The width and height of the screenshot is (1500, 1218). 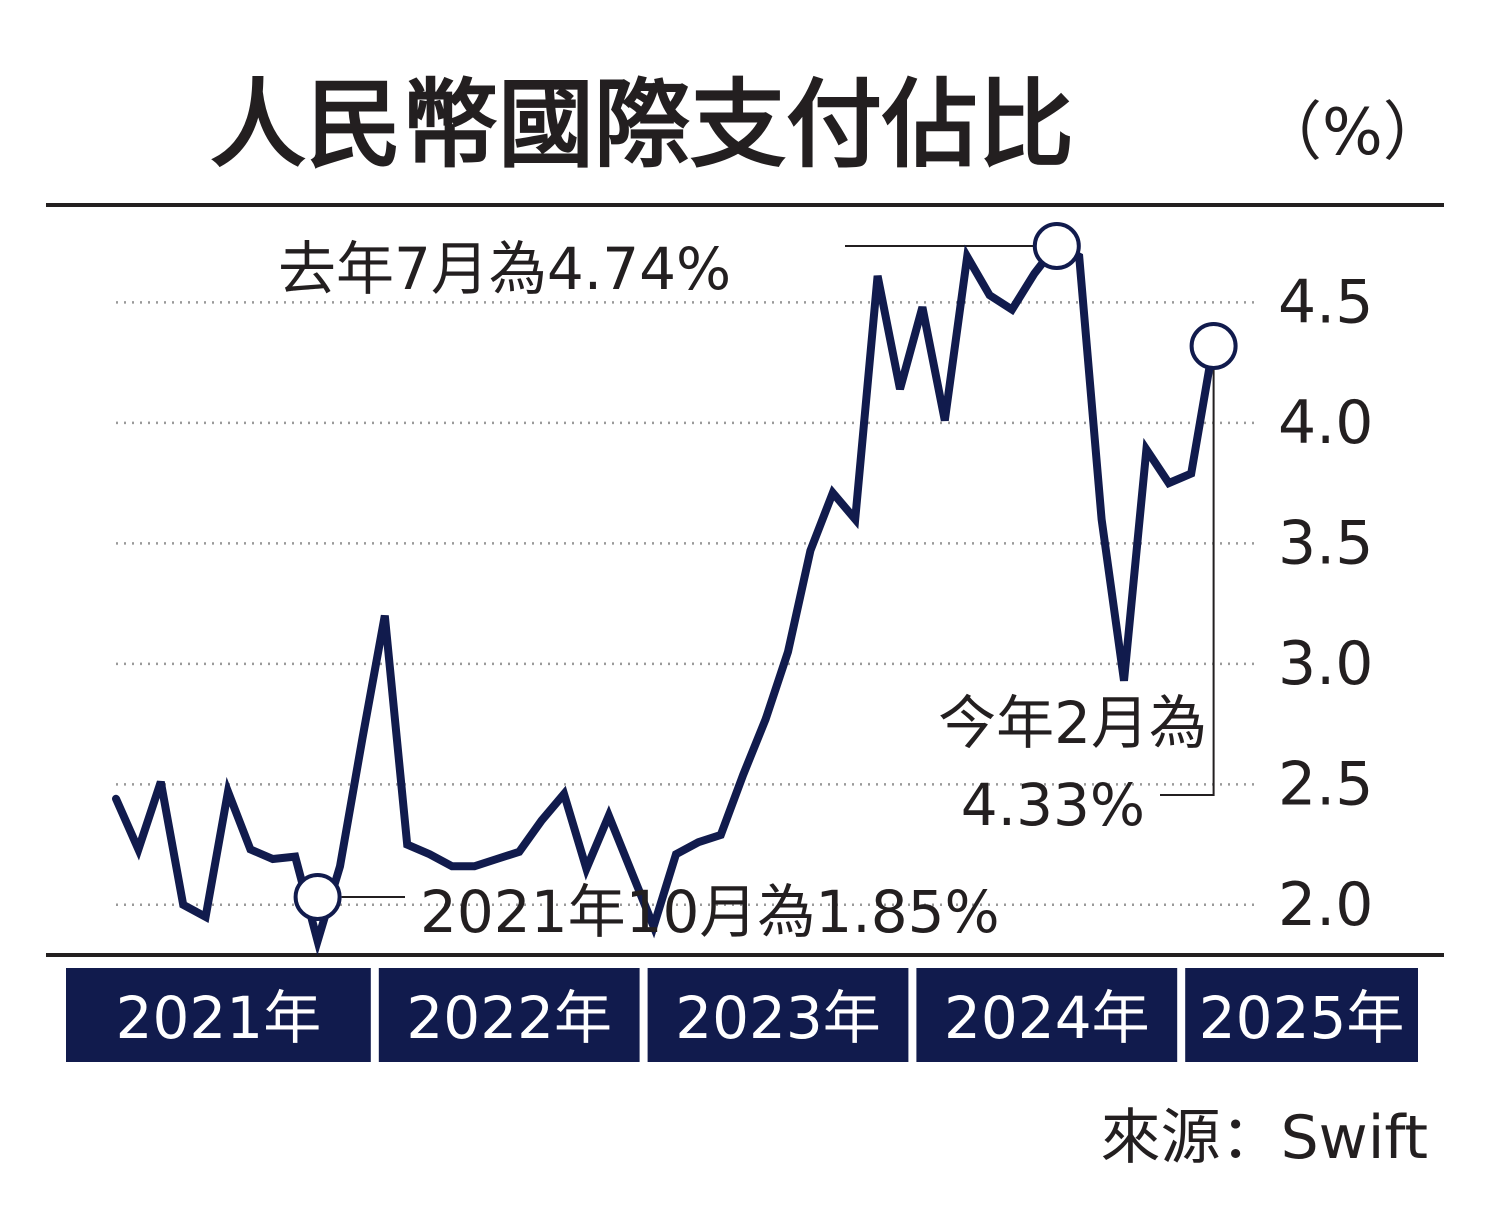 What do you see at coordinates (1213, 346) in the screenshot?
I see `marker-latest` at bounding box center [1213, 346].